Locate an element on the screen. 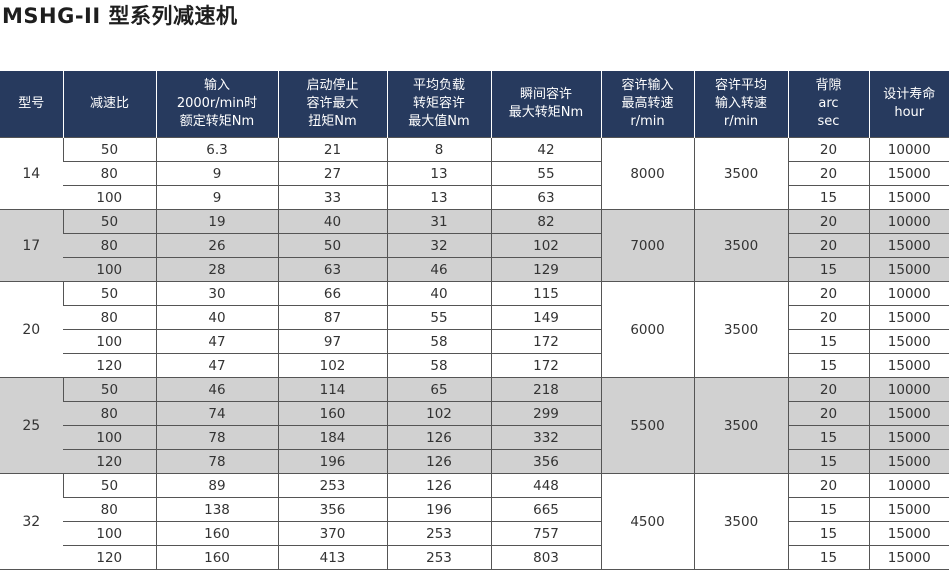 This screenshot has width=949, height=574. cell-max-input-speed: 6000 is located at coordinates (647, 329).